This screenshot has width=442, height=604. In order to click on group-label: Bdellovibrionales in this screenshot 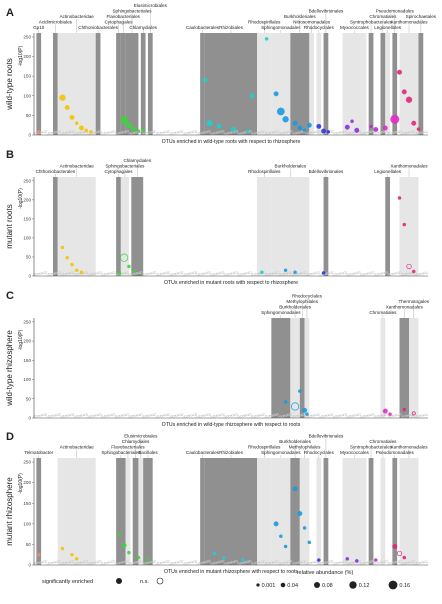, I will do `click(326, 11)`.